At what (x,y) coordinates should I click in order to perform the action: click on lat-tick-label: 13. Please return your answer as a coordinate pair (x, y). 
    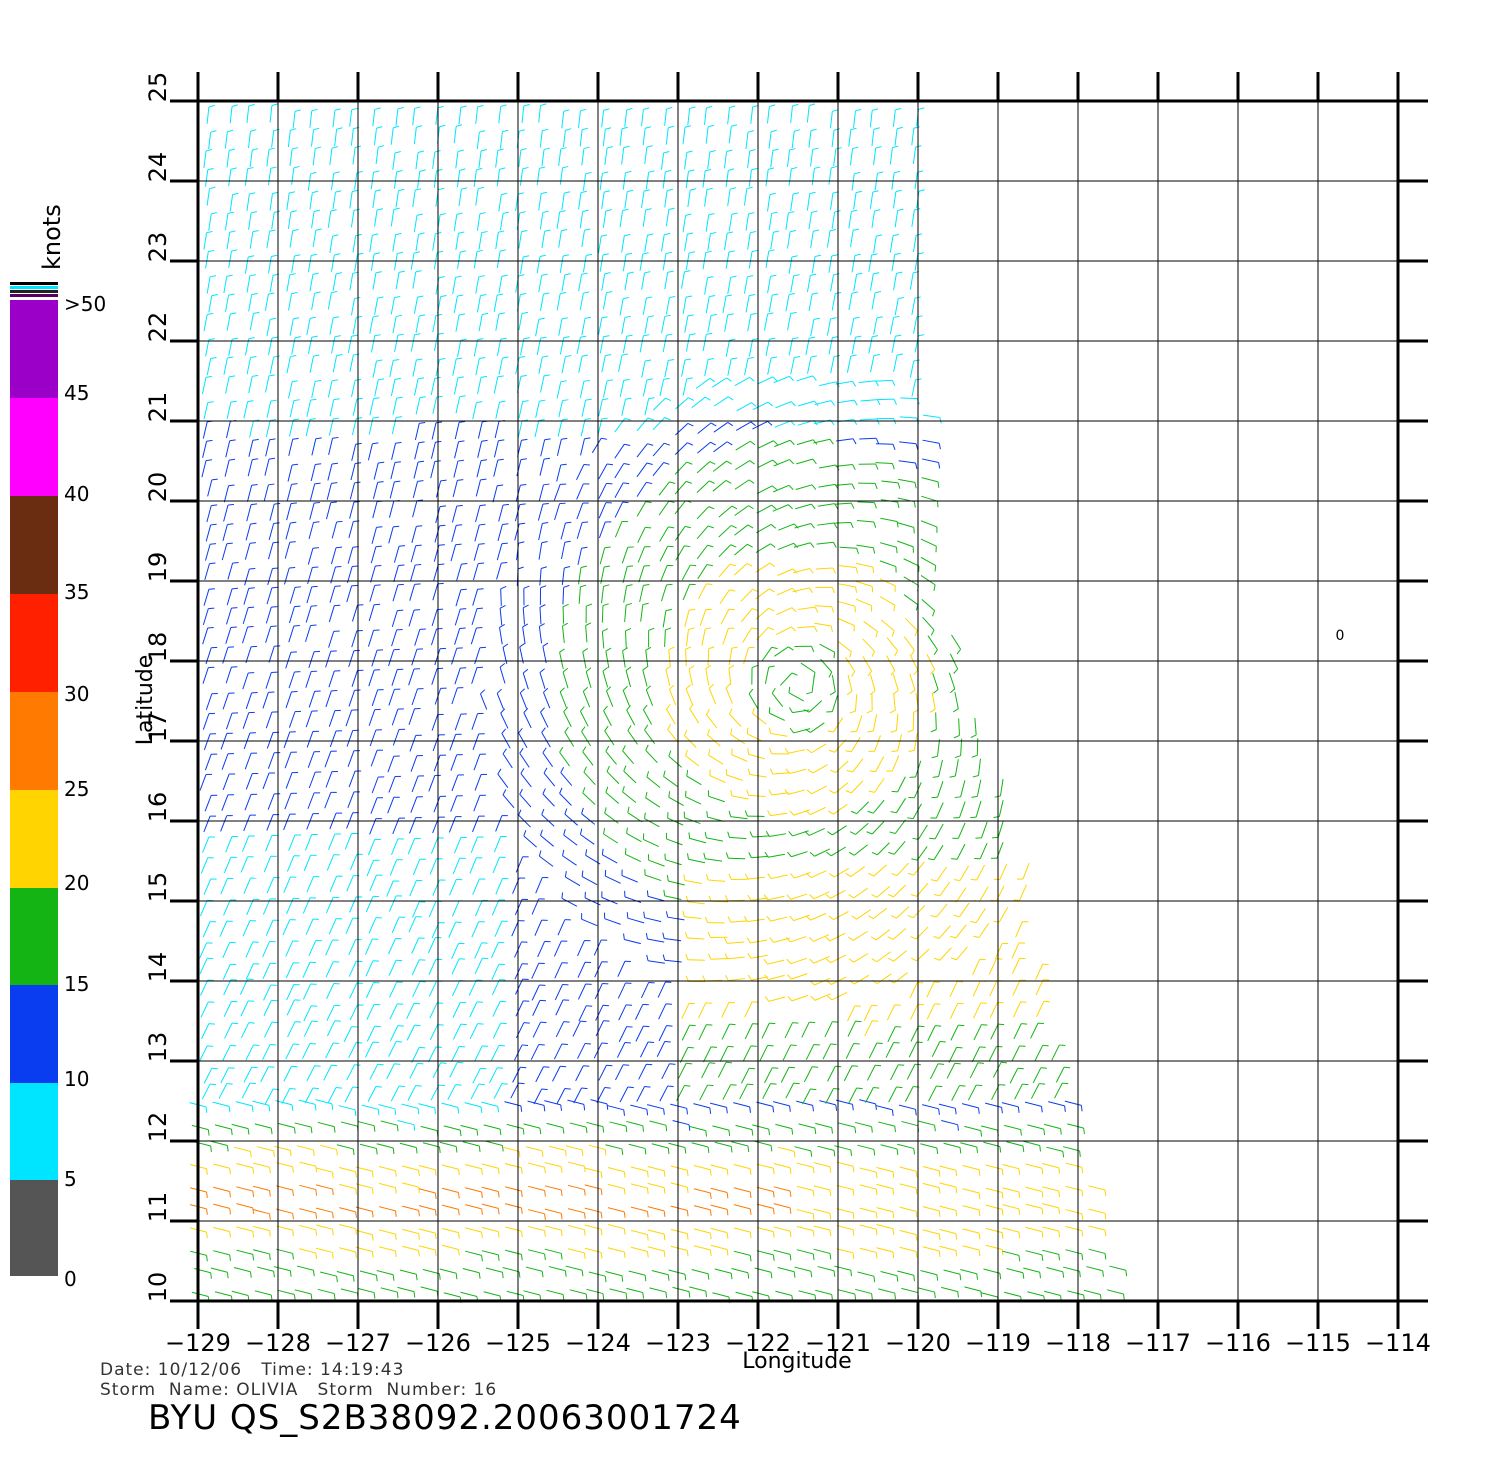
    Looking at the image, I should click on (158, 1047).